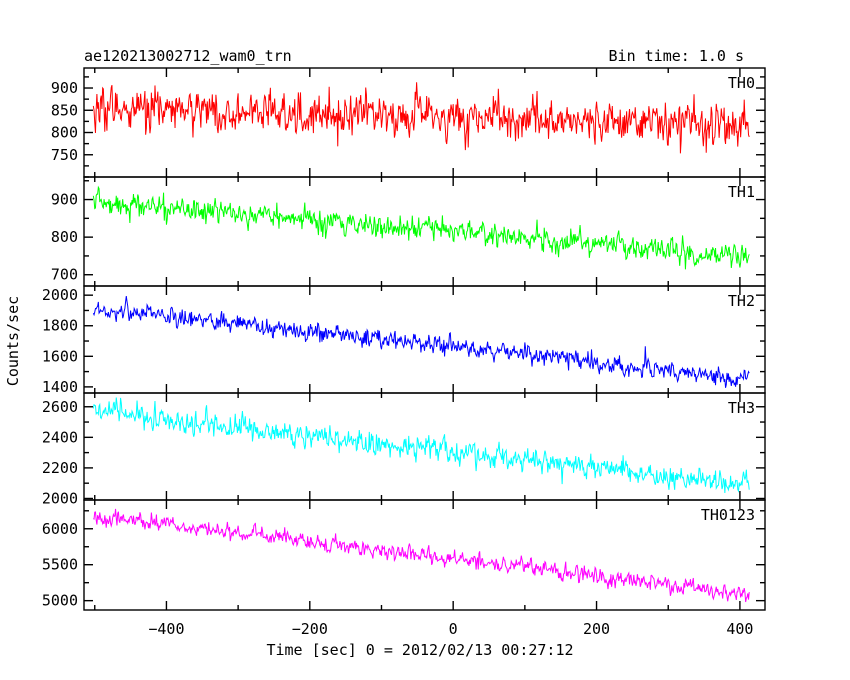 This screenshot has height=680, width=850. Describe the element at coordinates (741, 408) in the screenshot. I see `panel-label: TH3` at that location.